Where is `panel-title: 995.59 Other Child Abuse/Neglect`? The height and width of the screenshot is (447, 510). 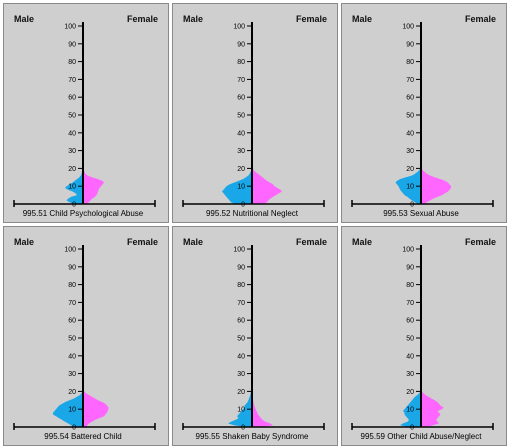
panel-title: 995.59 Other Child Abuse/Neglect is located at coordinates (421, 436).